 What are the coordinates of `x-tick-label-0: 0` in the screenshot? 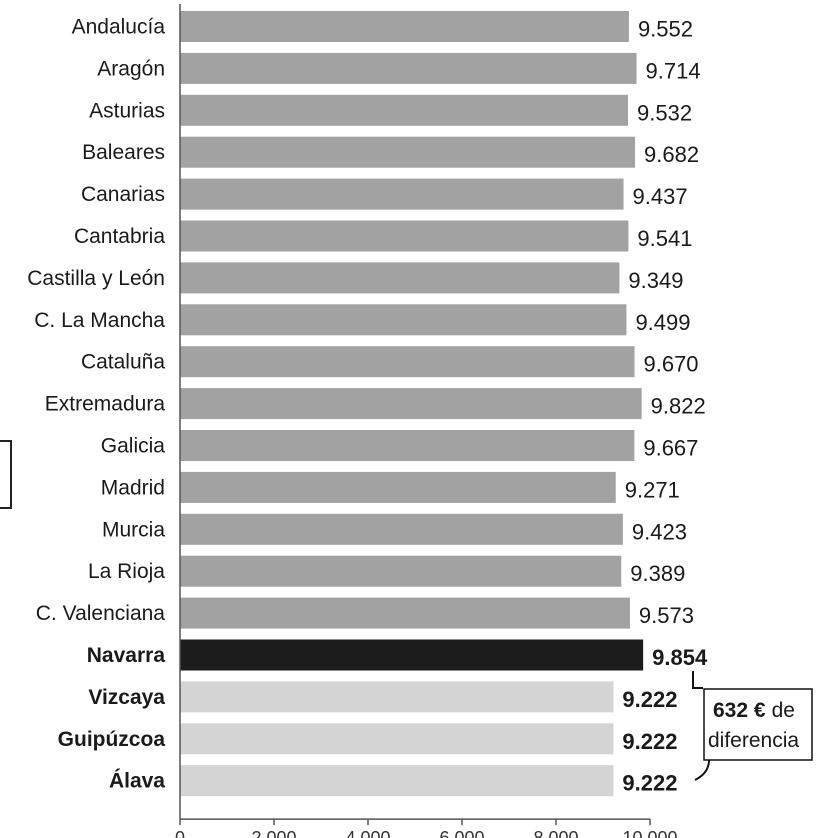 It's located at (180, 833).